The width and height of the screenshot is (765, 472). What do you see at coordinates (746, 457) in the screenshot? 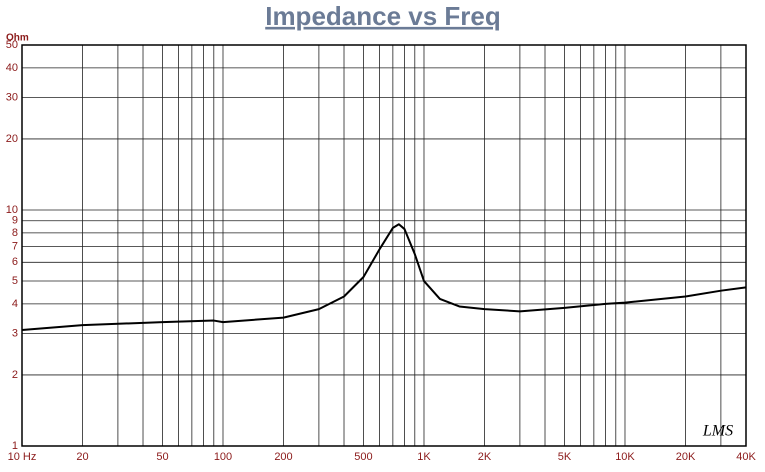
I see `x-tick-label: 40K` at bounding box center [746, 457].